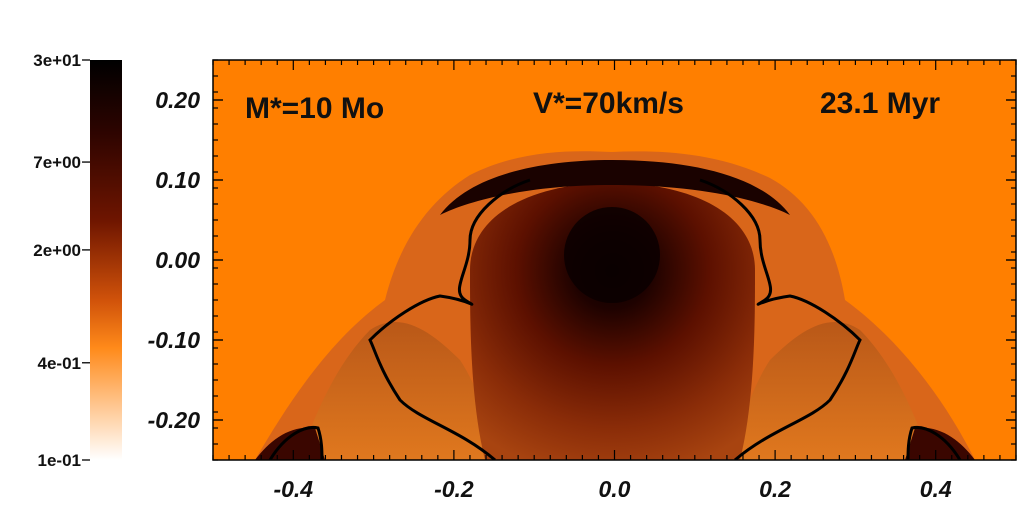 This screenshot has height=521, width=1024. What do you see at coordinates (830, 390) in the screenshot?
I see `right-wing` at bounding box center [830, 390].